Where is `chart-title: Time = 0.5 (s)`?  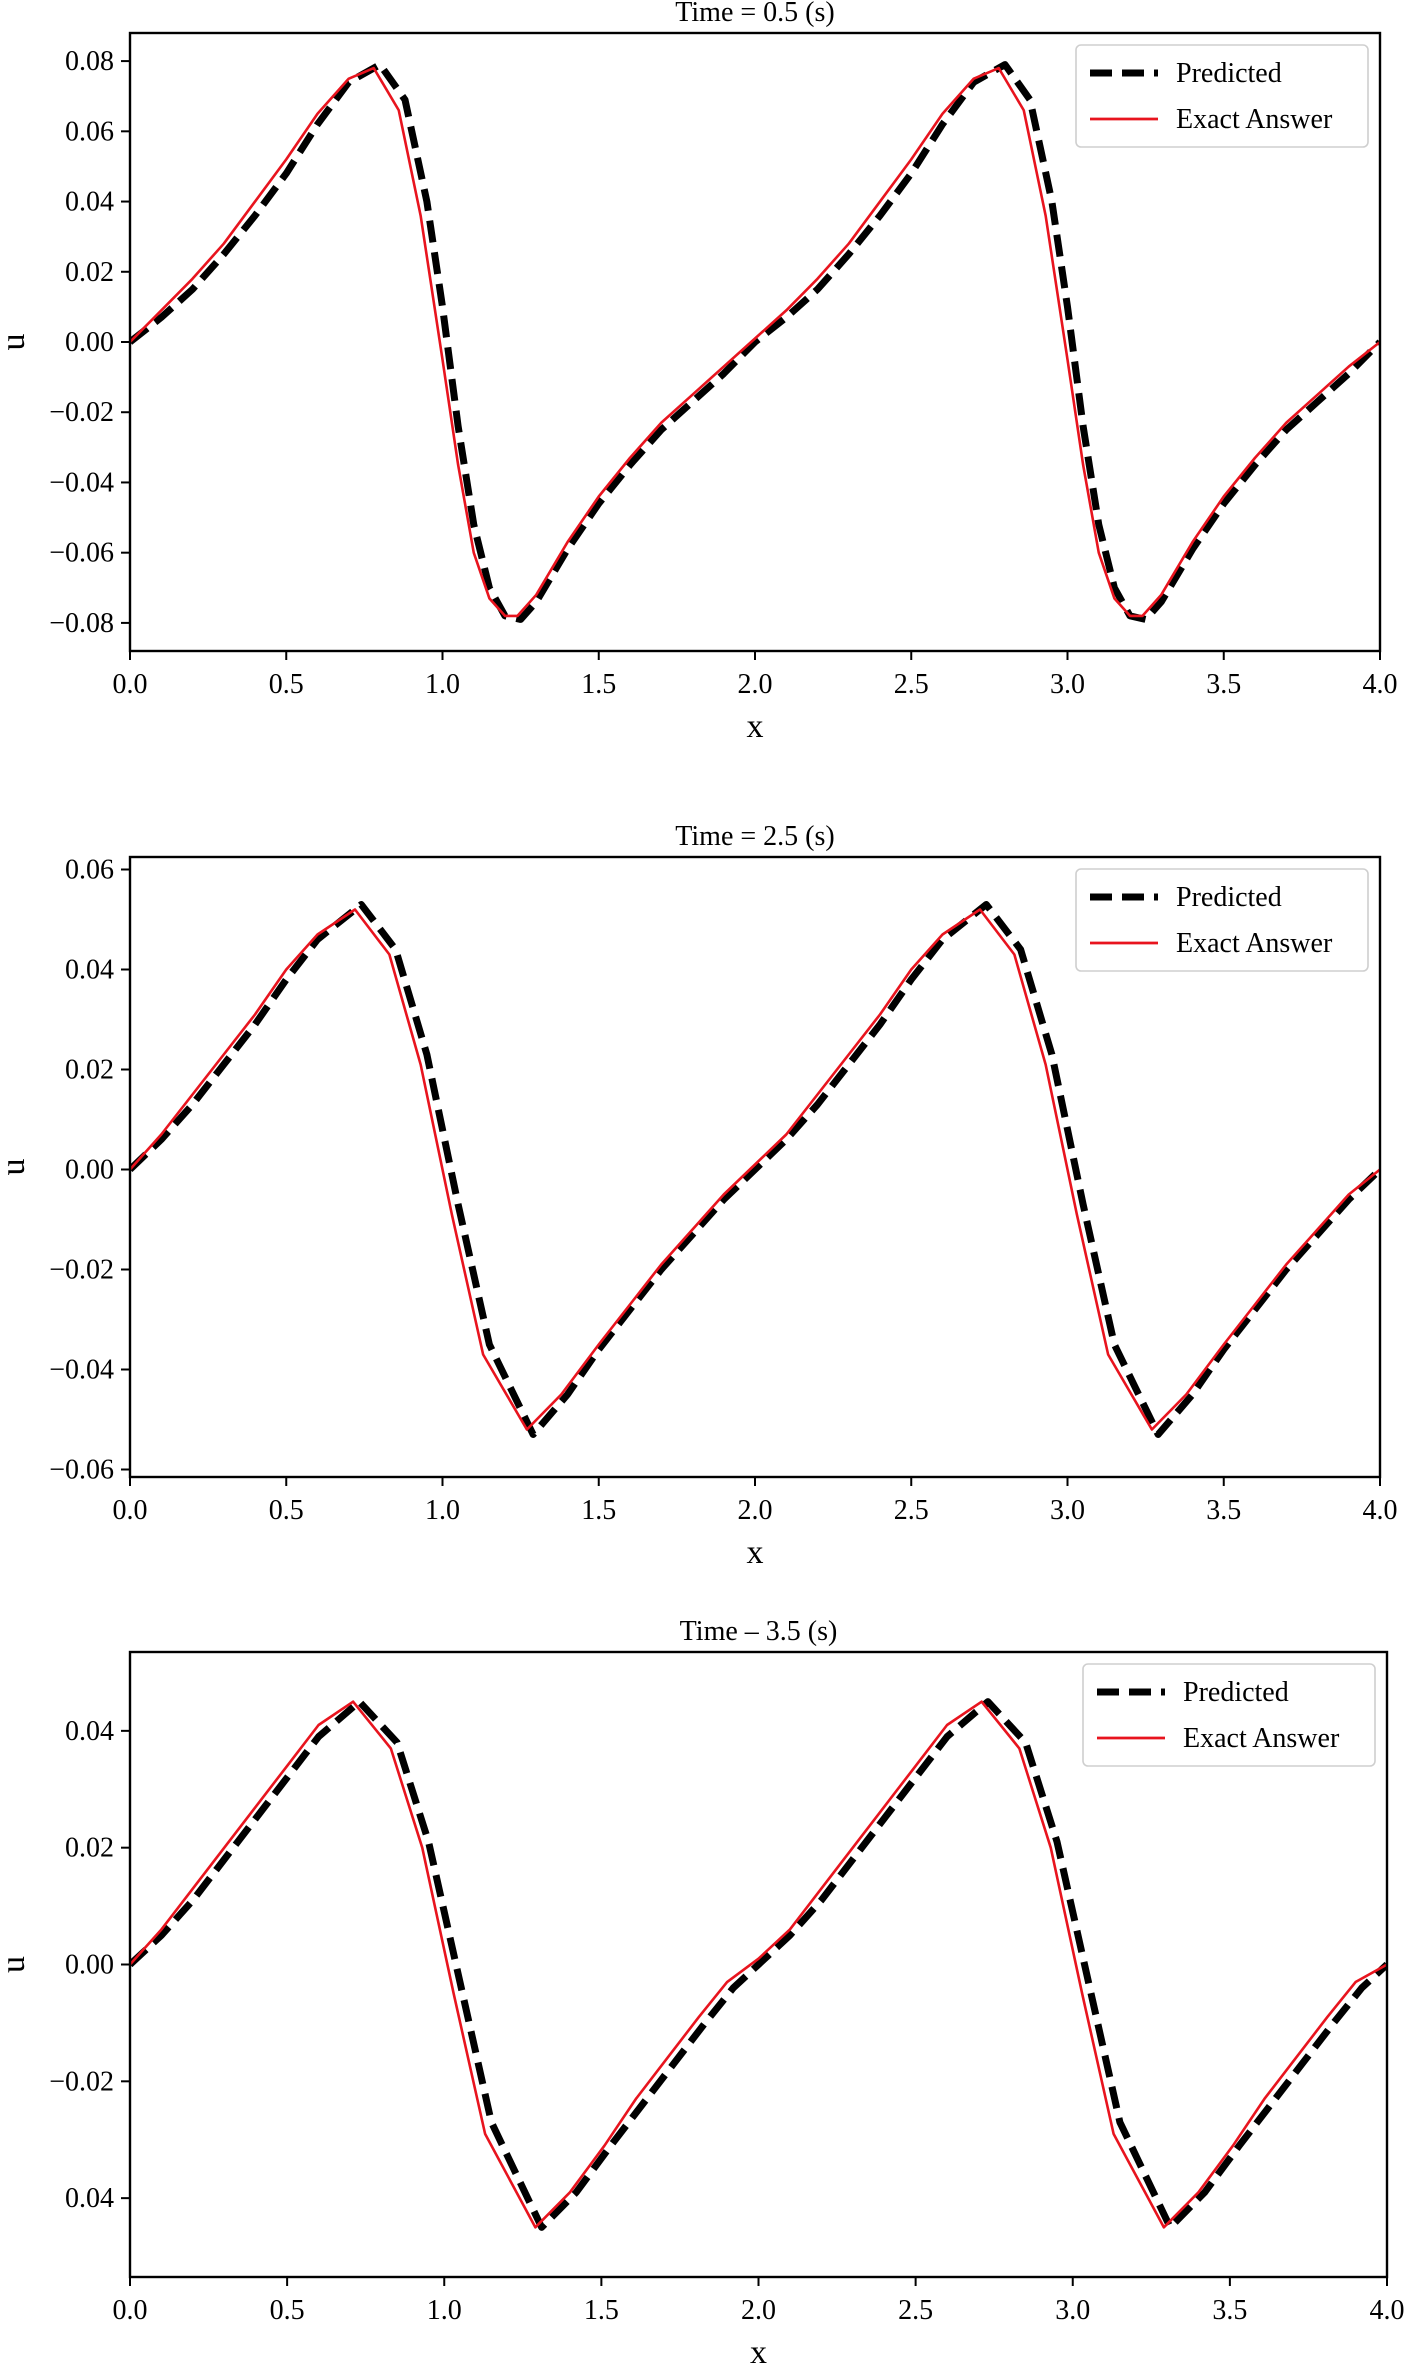 chart-title: Time = 0.5 (s) is located at coordinates (754, 14).